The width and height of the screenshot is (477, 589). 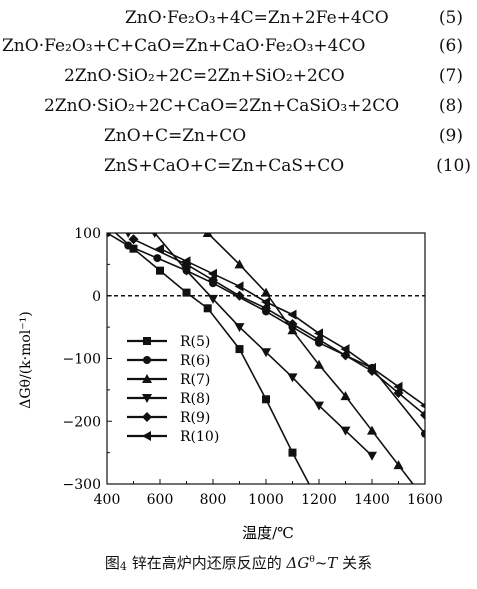 I want to click on x-tick-label: 1400, so click(x=372, y=500).